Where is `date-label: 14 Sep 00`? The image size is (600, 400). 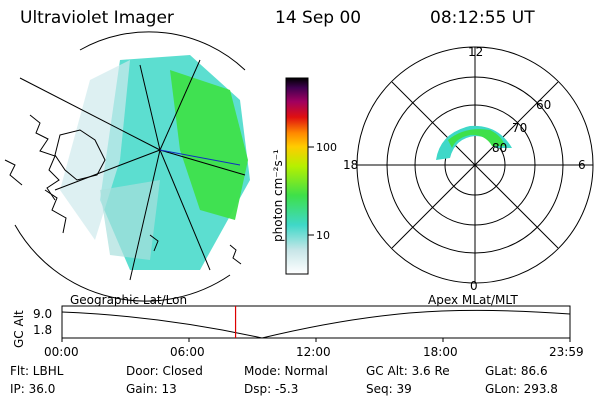 date-label: 14 Sep 00 is located at coordinates (318, 18).